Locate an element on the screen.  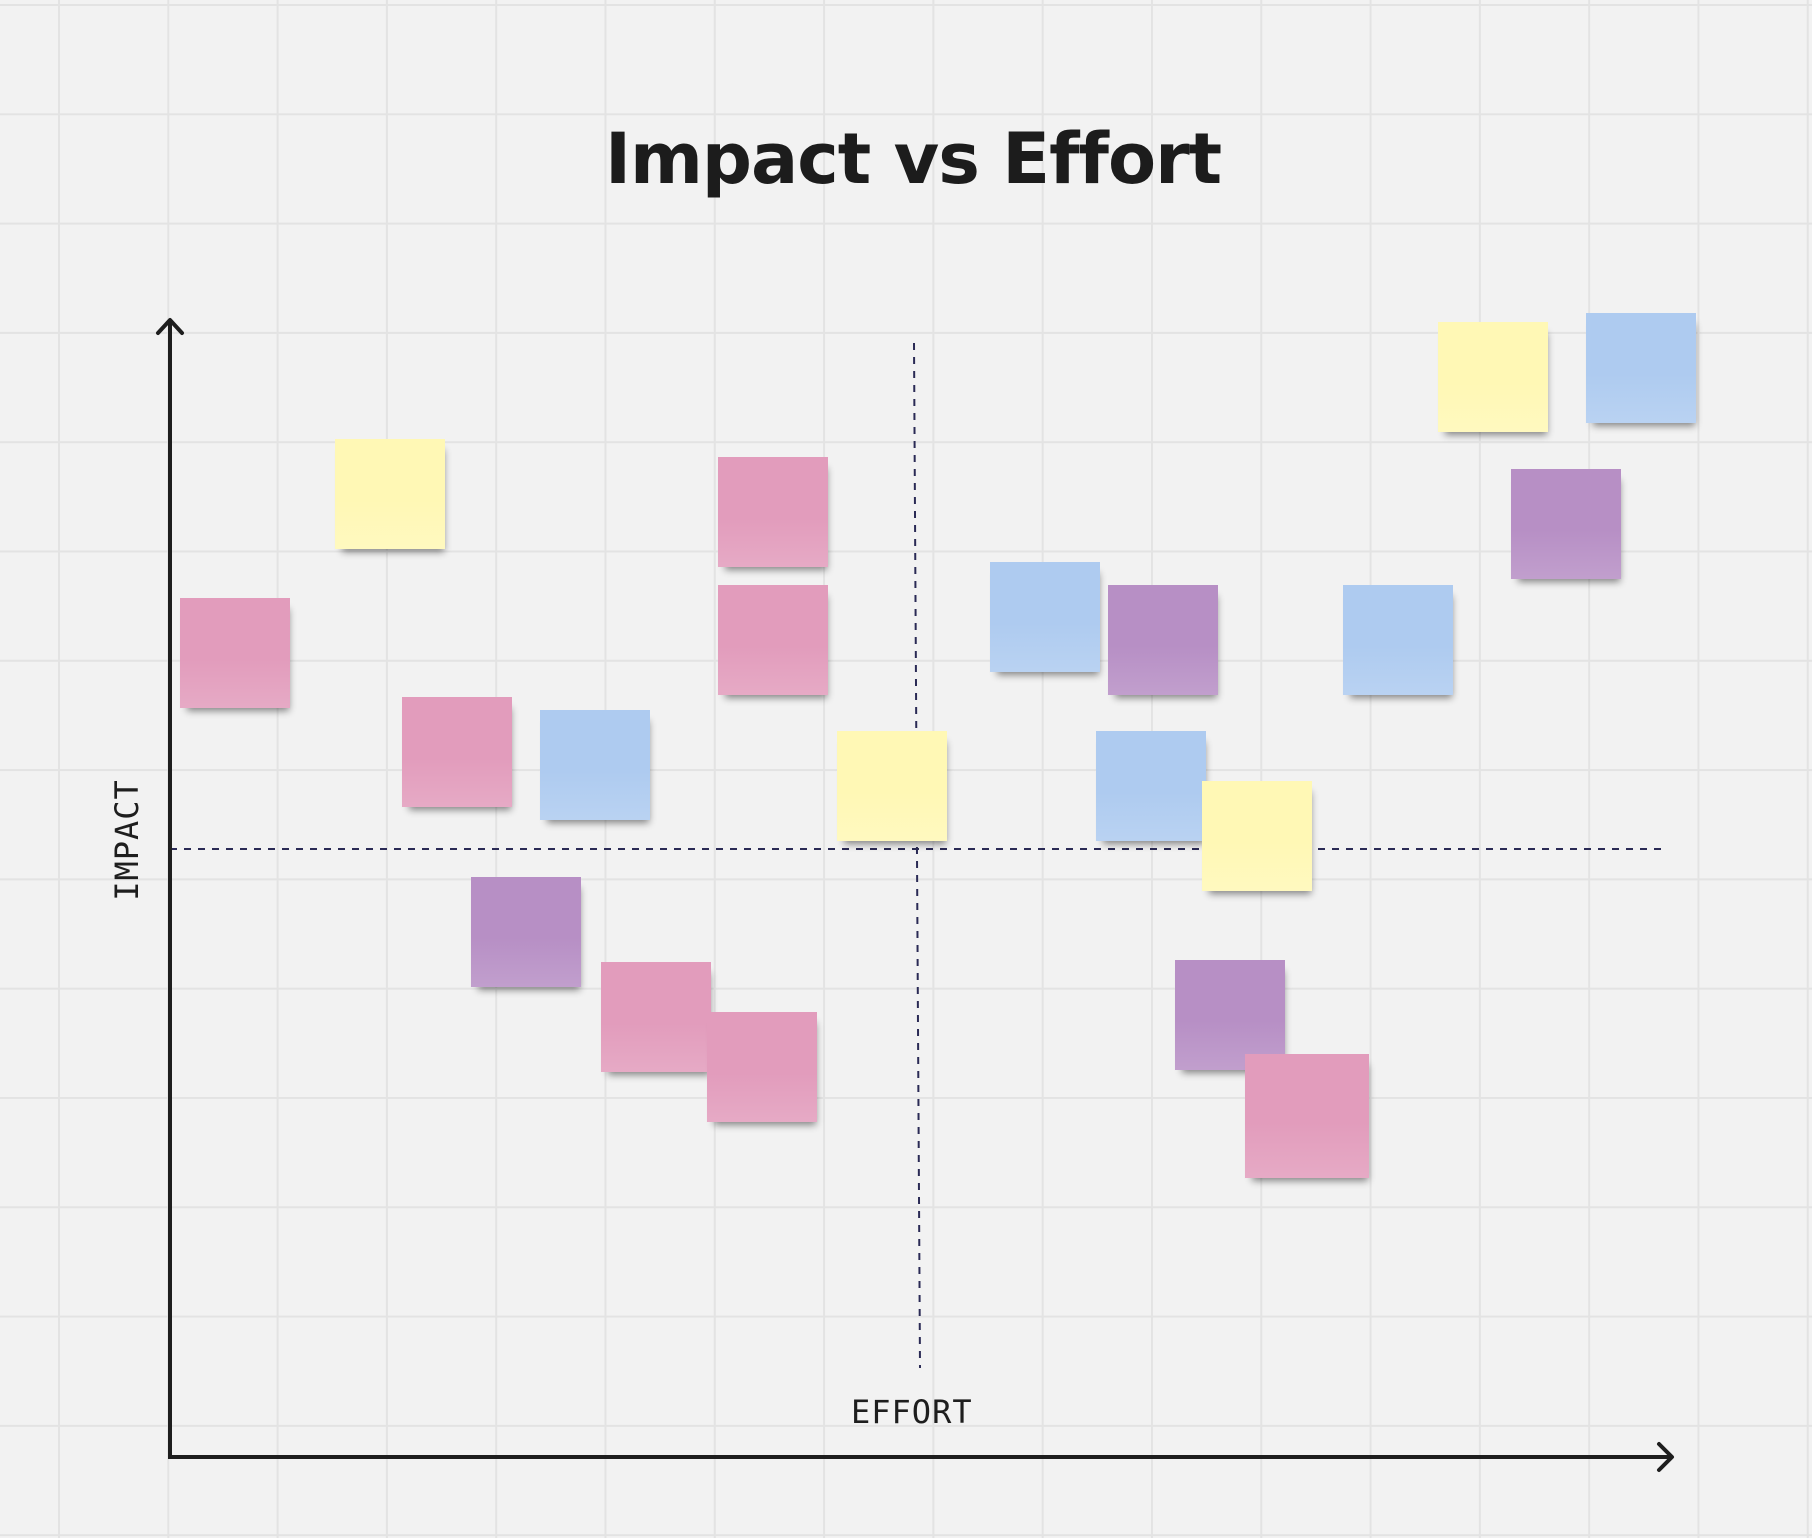
y-axis-label: IMPACT is located at coordinates (127, 840).